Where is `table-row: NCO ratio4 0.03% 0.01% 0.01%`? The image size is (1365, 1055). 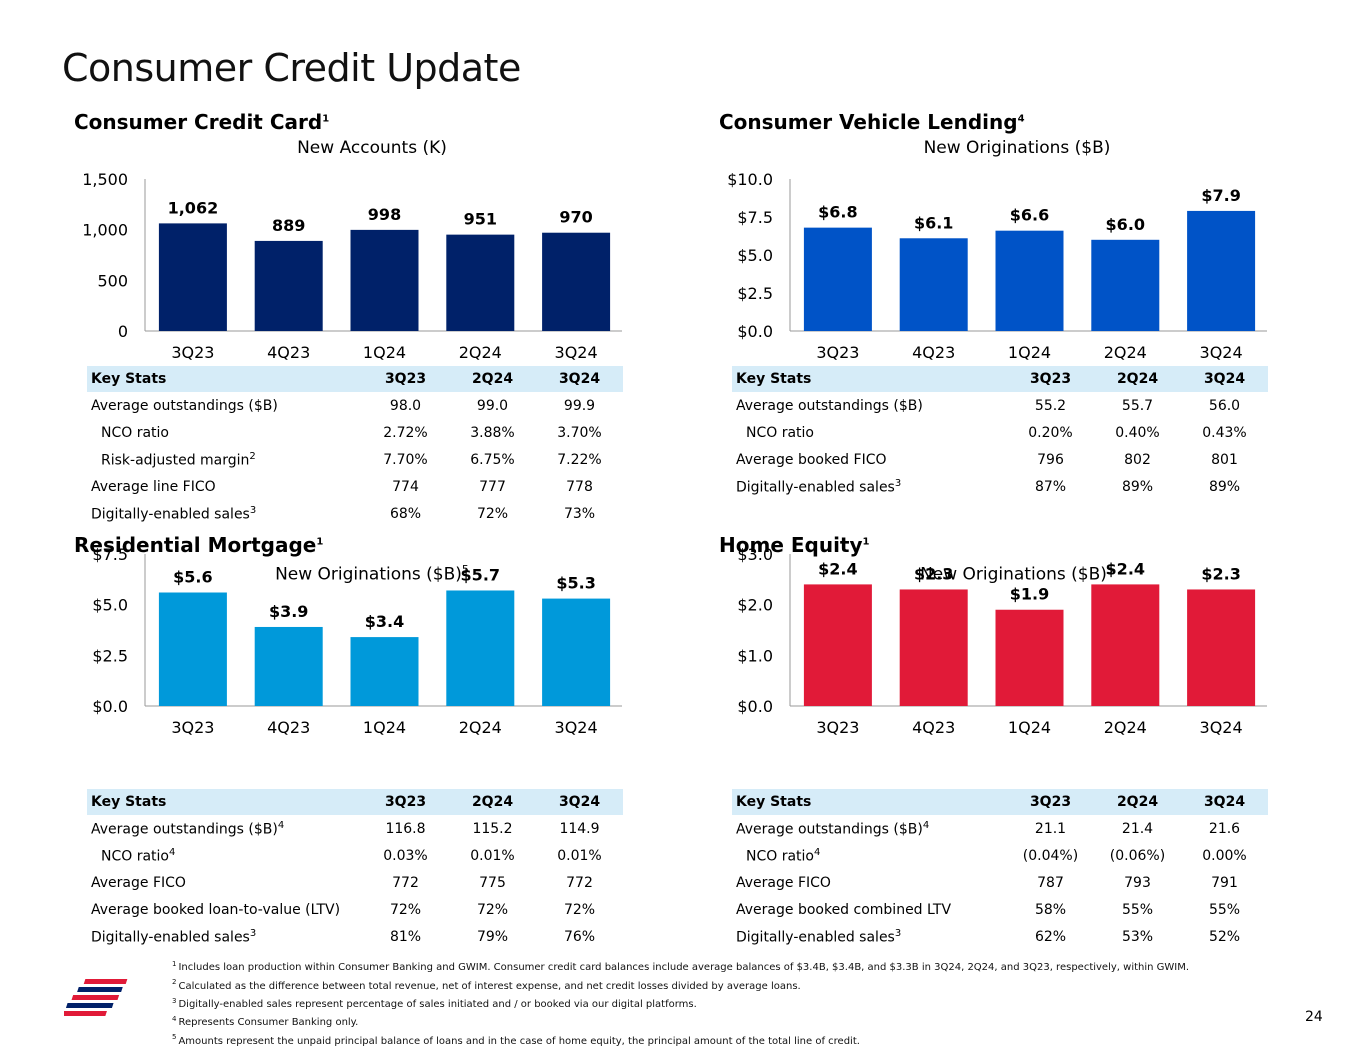
table-row: NCO ratio4 0.03% 0.01% 0.01% is located at coordinates (355, 855).